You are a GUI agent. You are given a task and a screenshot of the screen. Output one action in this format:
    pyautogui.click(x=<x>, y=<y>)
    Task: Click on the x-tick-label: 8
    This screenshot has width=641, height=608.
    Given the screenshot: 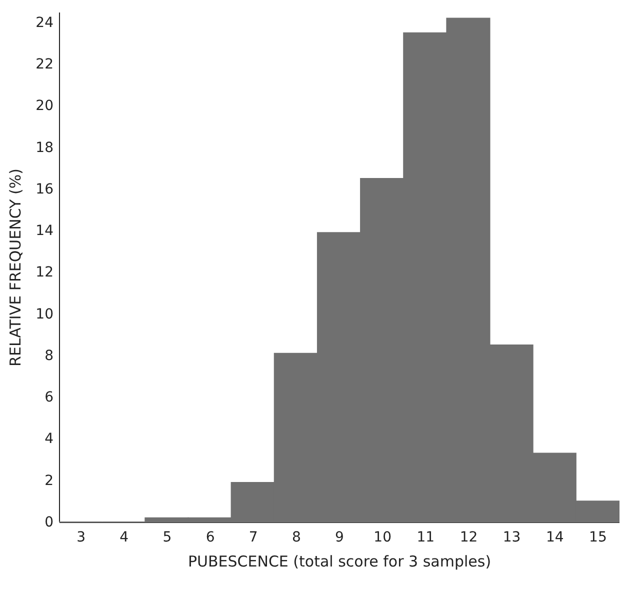 What is the action you would take?
    pyautogui.click(x=296, y=538)
    